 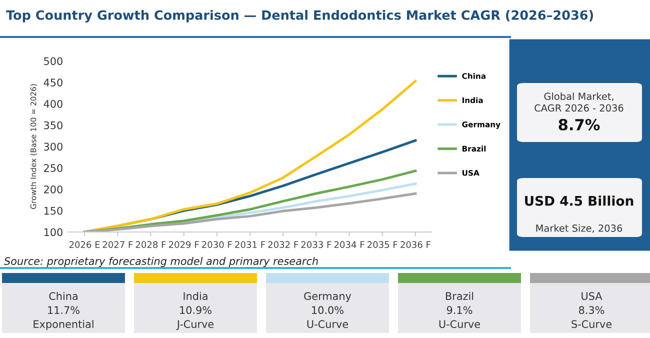 What do you see at coordinates (328, 310) in the screenshot?
I see `text: 10.0%` at bounding box center [328, 310].